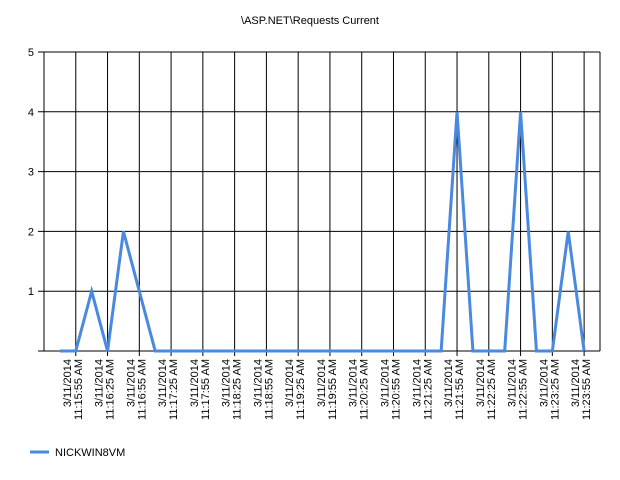 This screenshot has width=620, height=480. What do you see at coordinates (200, 389) in the screenshot?
I see `x-tick-label: 3/11/201411:17:55 AM` at bounding box center [200, 389].